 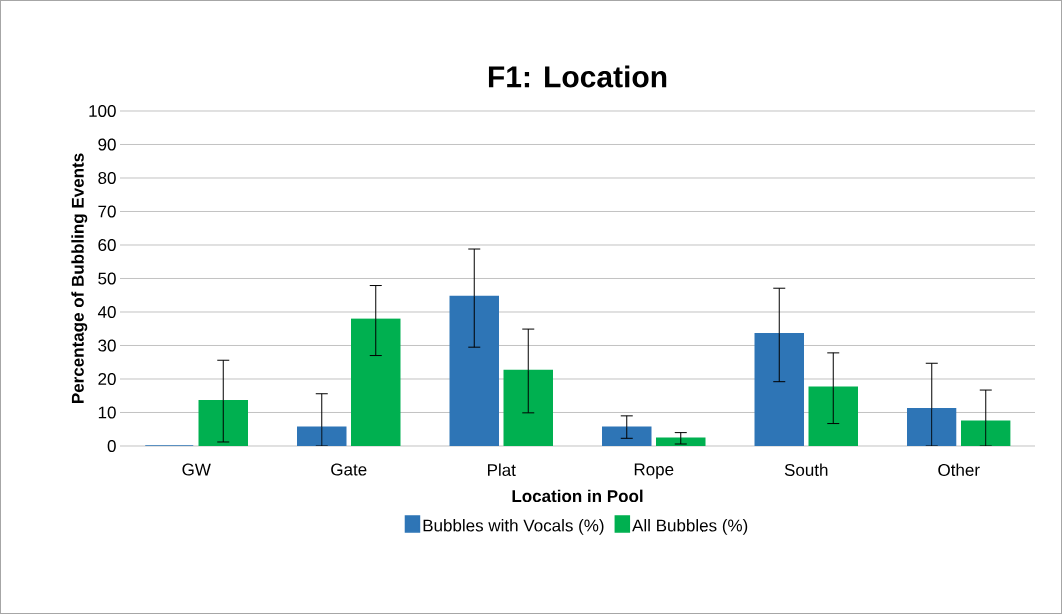 What do you see at coordinates (107, 178) in the screenshot?
I see `y-tick-label: 80` at bounding box center [107, 178].